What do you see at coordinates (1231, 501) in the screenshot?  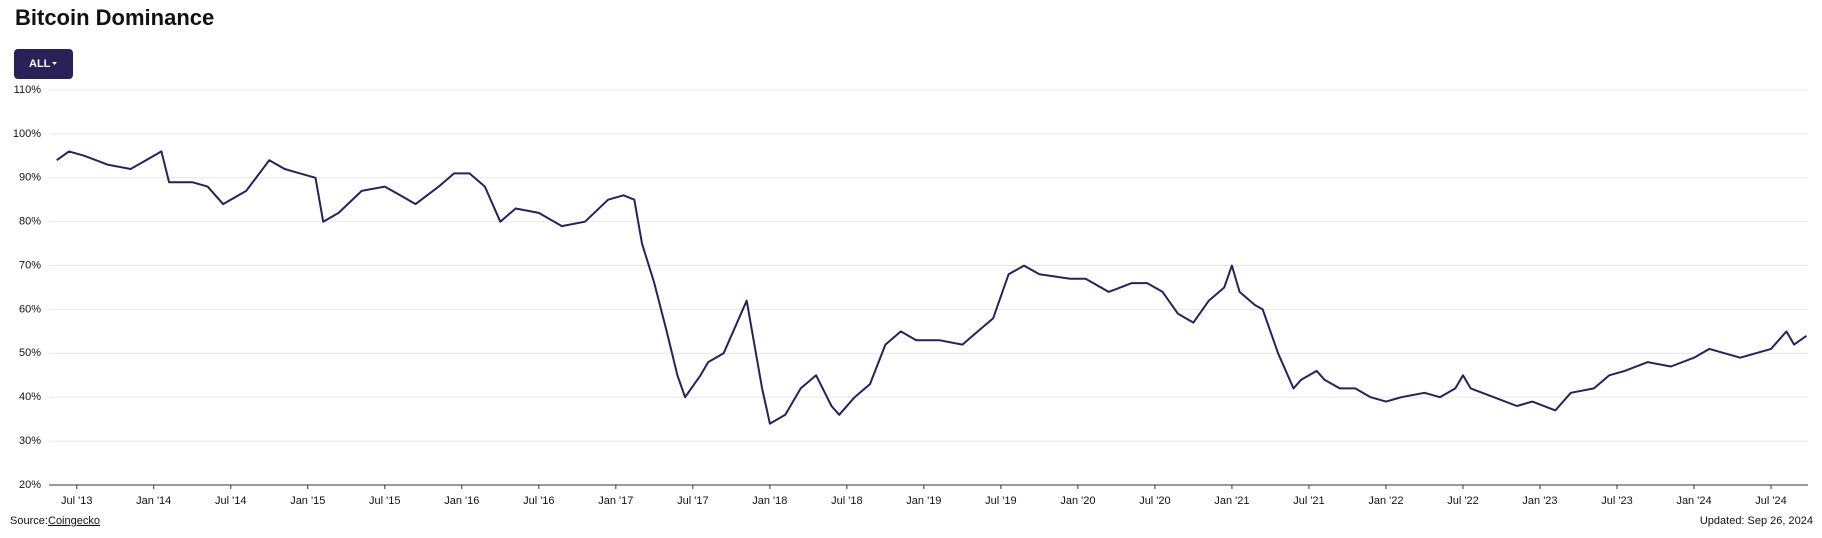 I see `x-tick-label: Jan '21` at bounding box center [1231, 501].